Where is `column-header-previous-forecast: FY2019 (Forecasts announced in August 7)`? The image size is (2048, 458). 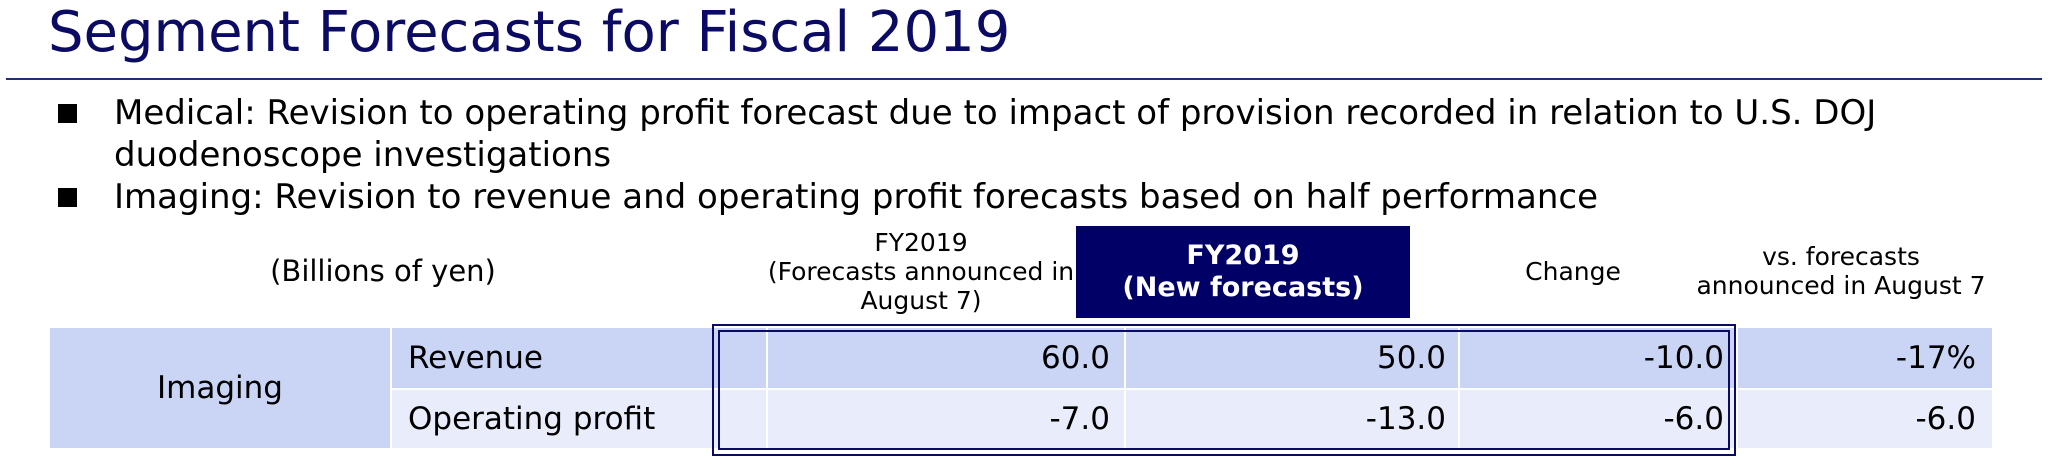 column-header-previous-forecast: FY2019 (Forecasts announced in August 7) is located at coordinates (921, 271).